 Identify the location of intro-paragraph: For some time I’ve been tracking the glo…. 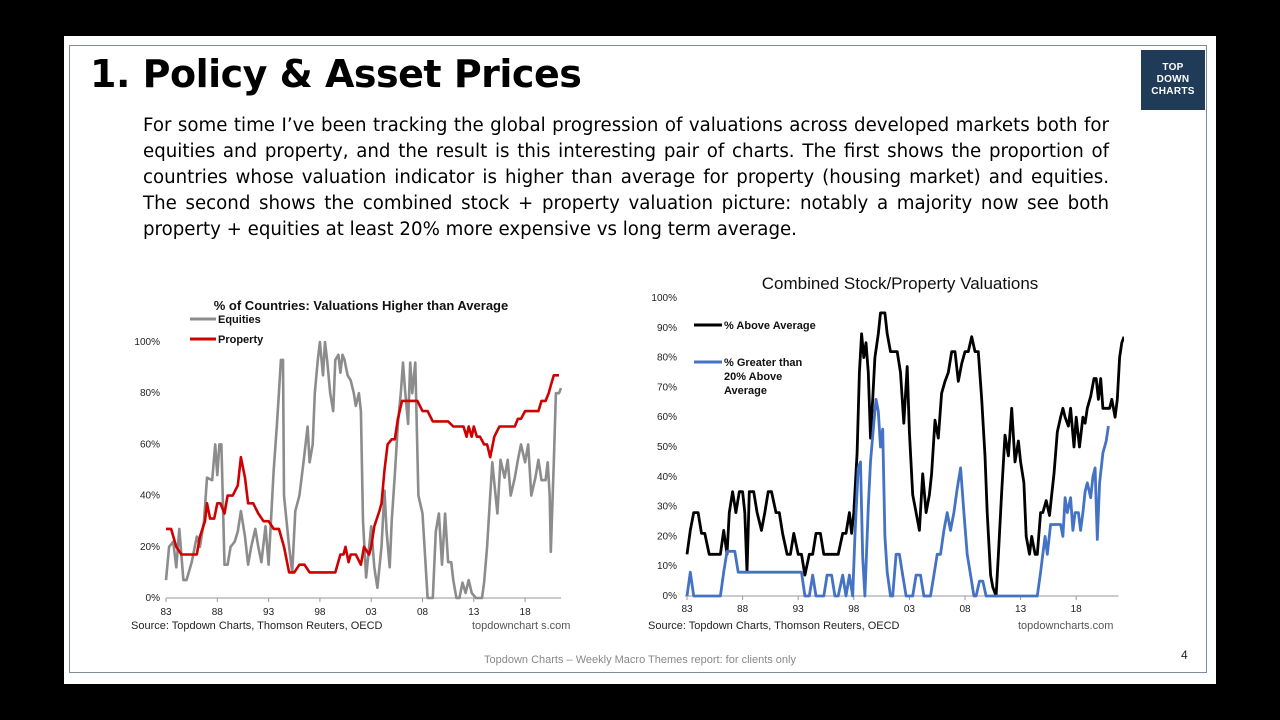
(626, 177).